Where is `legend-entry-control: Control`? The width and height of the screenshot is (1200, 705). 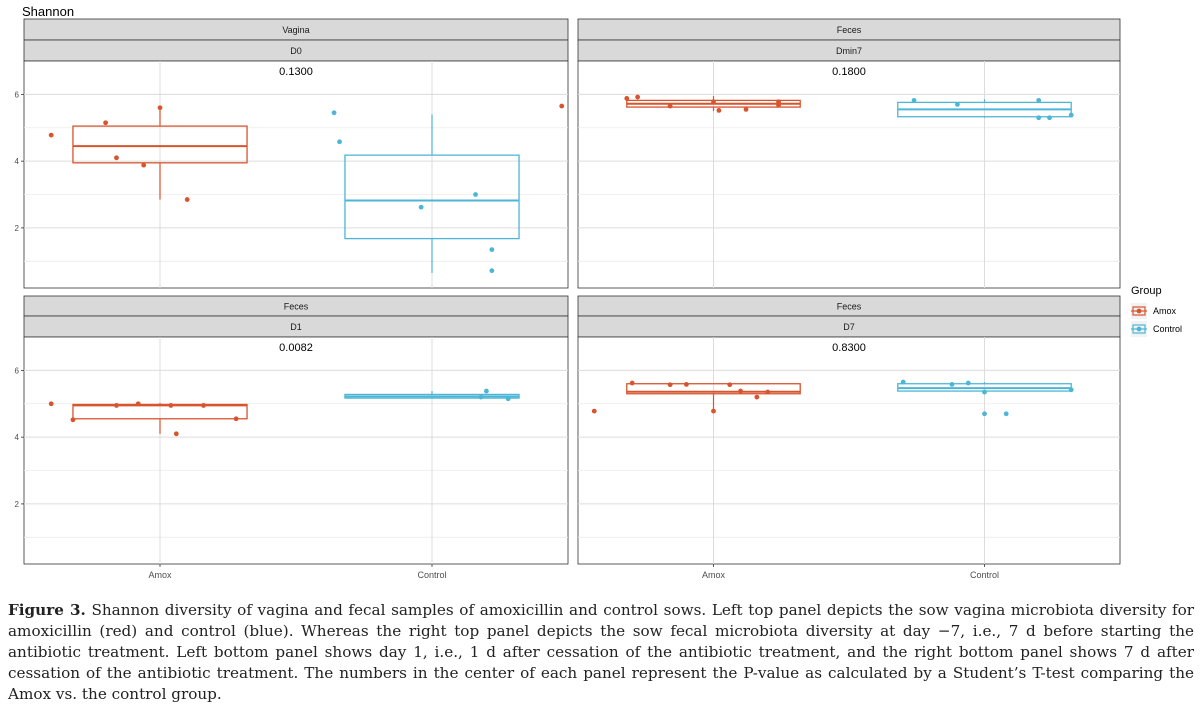
legend-entry-control: Control is located at coordinates (1156, 329).